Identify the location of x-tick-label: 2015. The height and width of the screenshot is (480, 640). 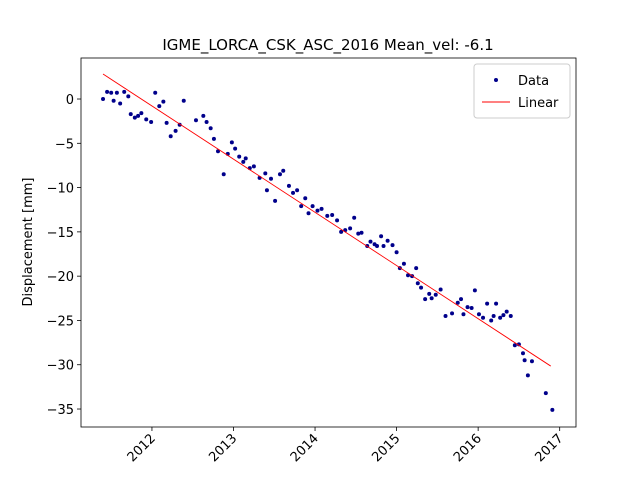
(386, 448).